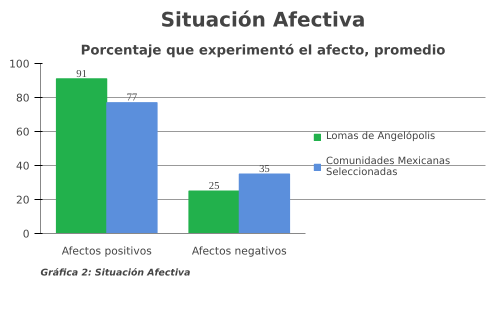 The image size is (500, 333). Describe the element at coordinates (26, 234) in the screenshot. I see `y-tick-label: 0` at that location.